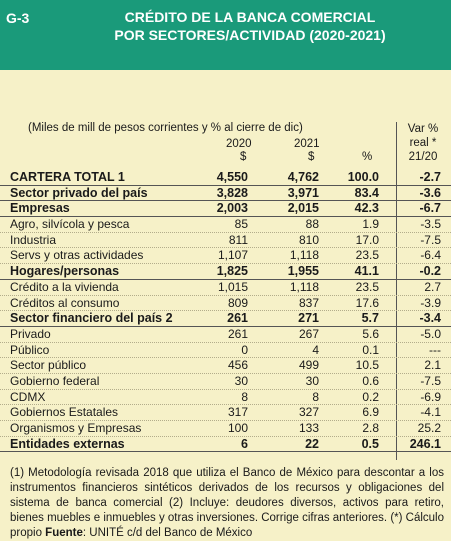 The width and height of the screenshot is (451, 541). I want to click on real-variation: -2.7, so click(430, 177).